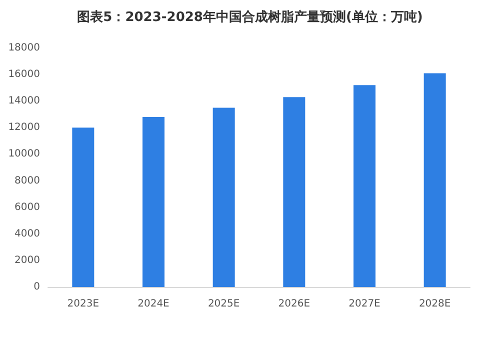 This screenshot has height=345, width=500. I want to click on chart-title: 图表5：2023-2028年中国合成树脂产量预测(单位：万吨), so click(250, 17).